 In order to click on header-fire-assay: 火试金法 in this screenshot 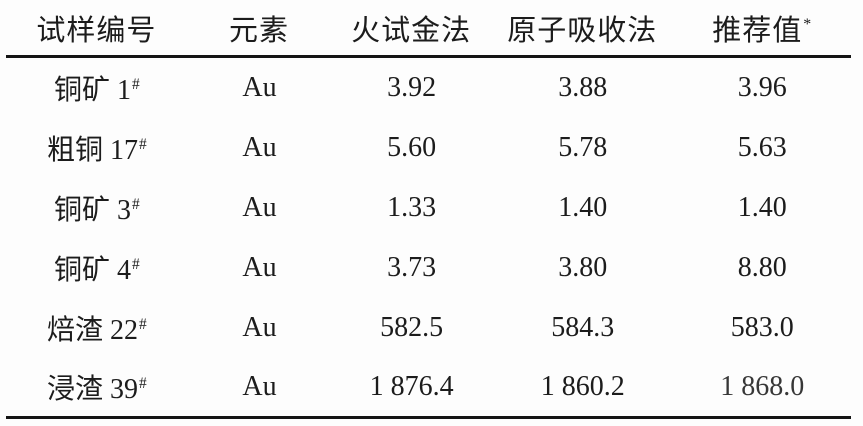, I will do `click(411, 29)`.